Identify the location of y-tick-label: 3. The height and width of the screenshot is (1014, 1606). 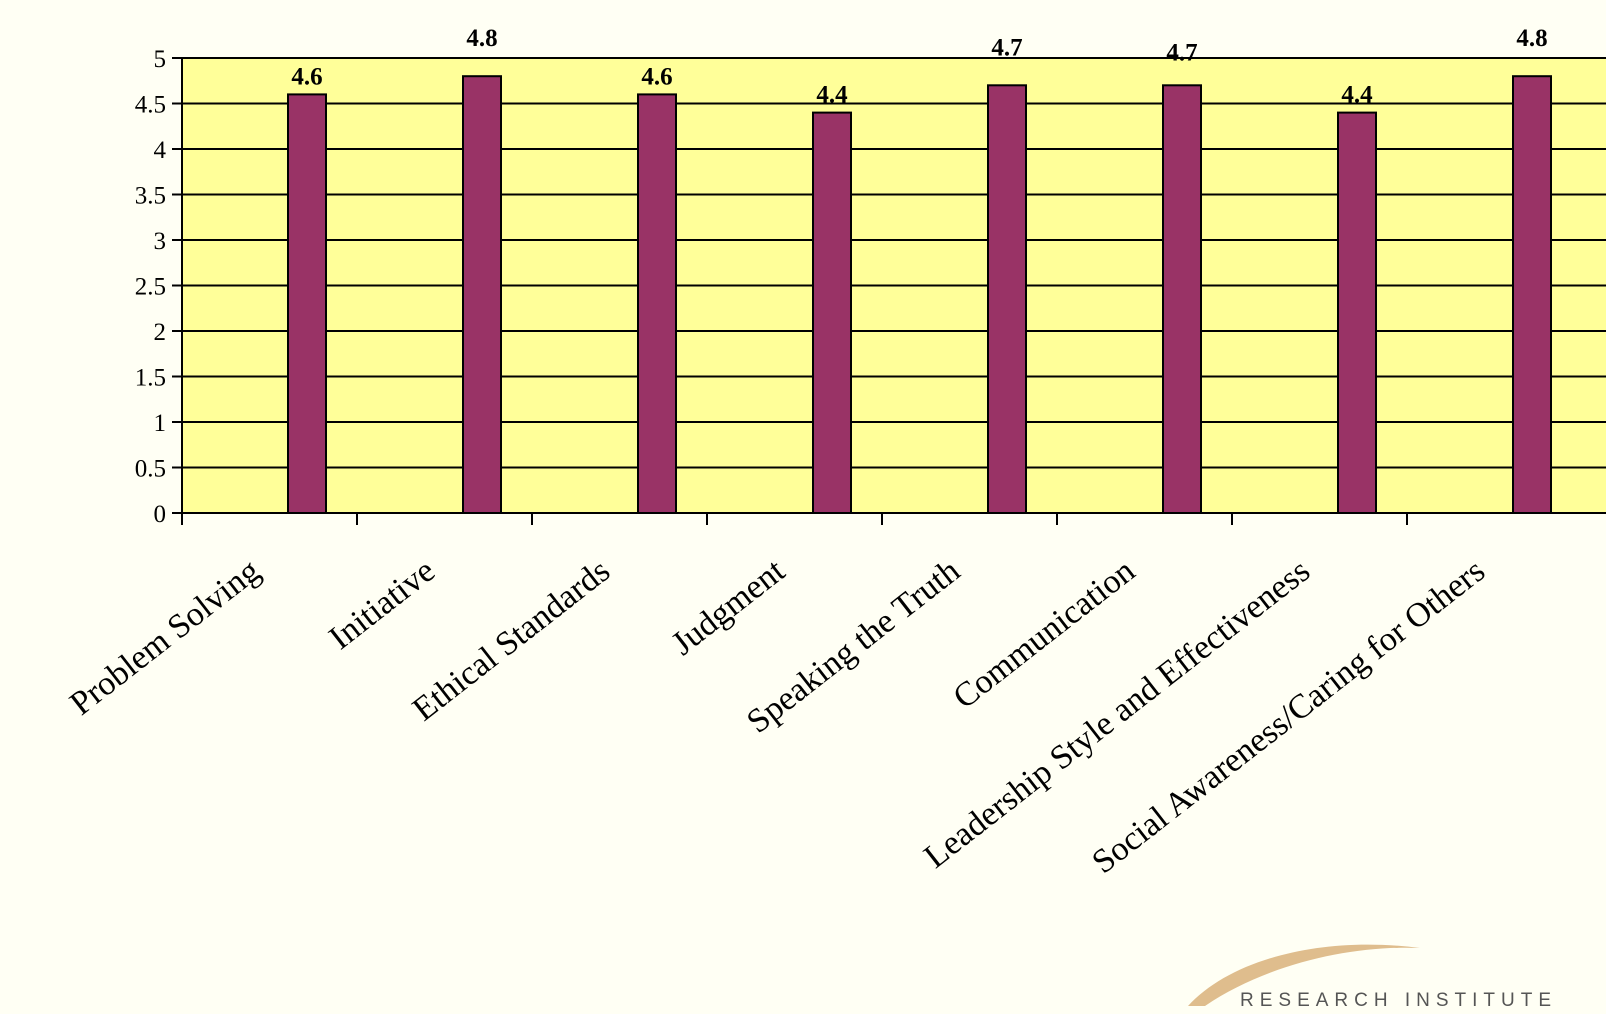
(160, 241).